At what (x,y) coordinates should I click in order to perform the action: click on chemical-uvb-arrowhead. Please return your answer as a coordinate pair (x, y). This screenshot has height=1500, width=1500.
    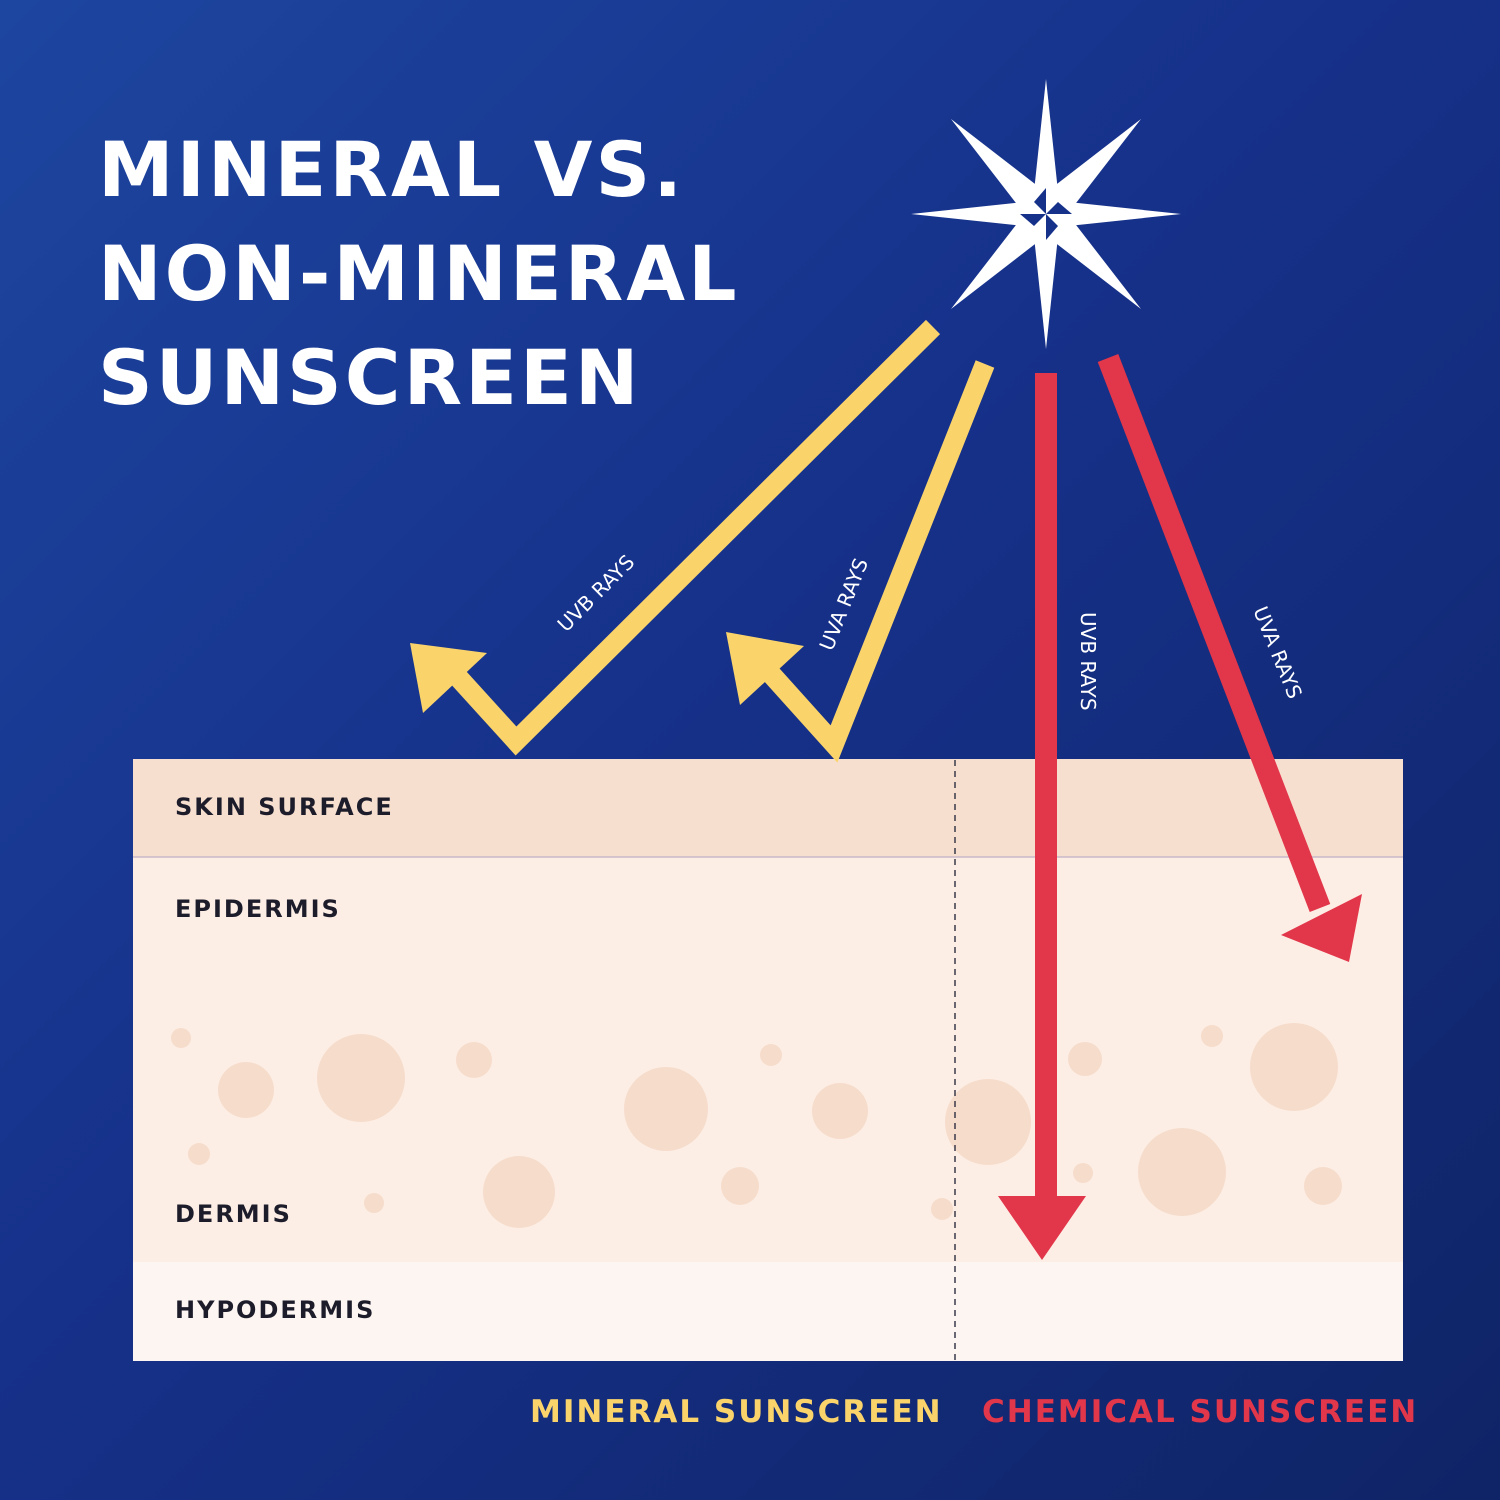
    Looking at the image, I should click on (1042, 1228).